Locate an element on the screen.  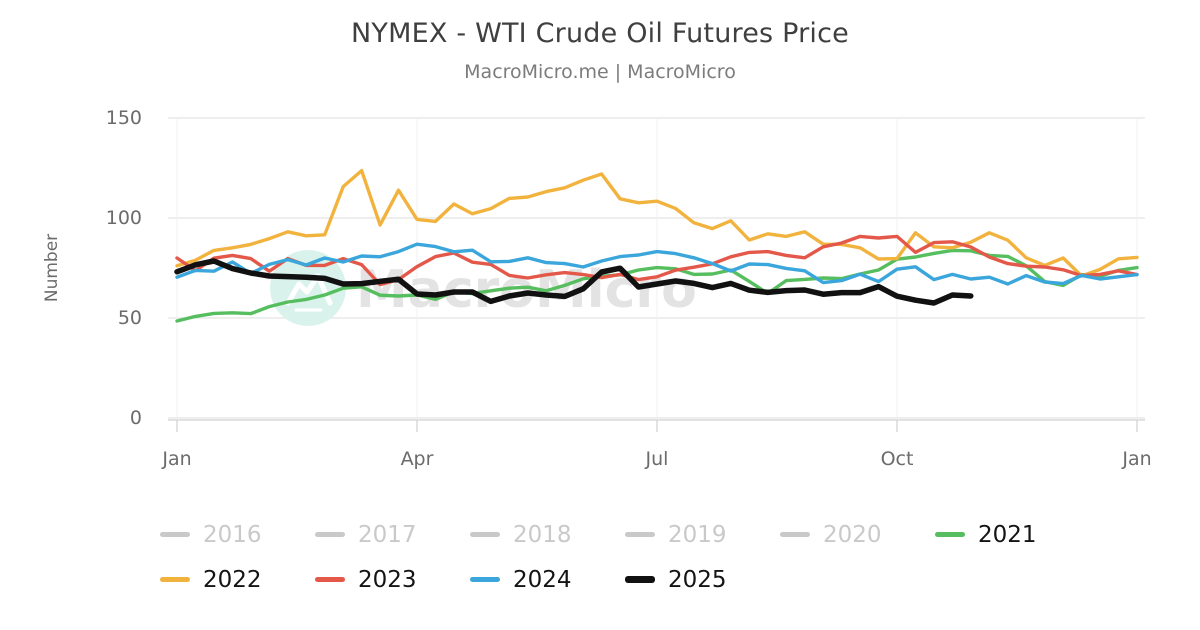
x-tick-label-2-jul: Jul is located at coordinates (657, 459).